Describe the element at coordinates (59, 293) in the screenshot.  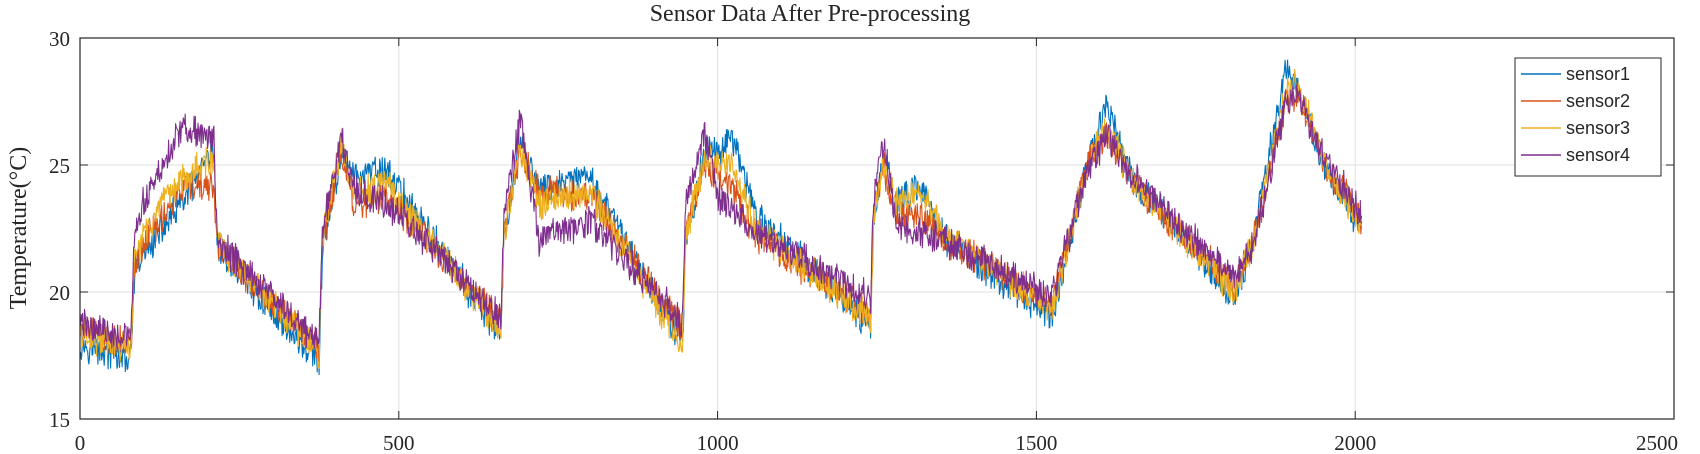
I see `y-tick-label: 20` at that location.